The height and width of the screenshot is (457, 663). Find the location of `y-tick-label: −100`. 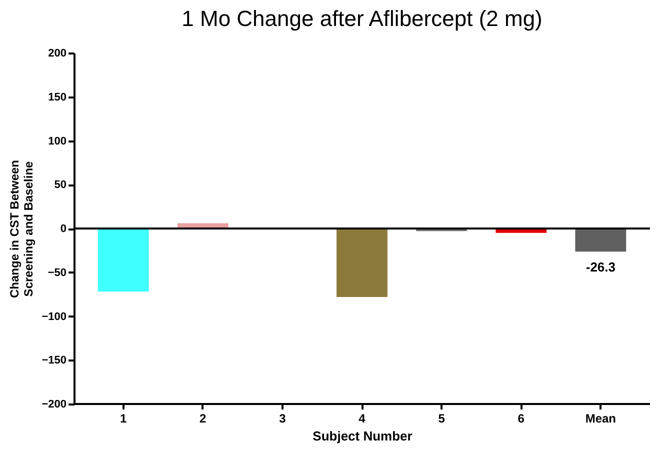

y-tick-label: −100 is located at coordinates (54, 316).